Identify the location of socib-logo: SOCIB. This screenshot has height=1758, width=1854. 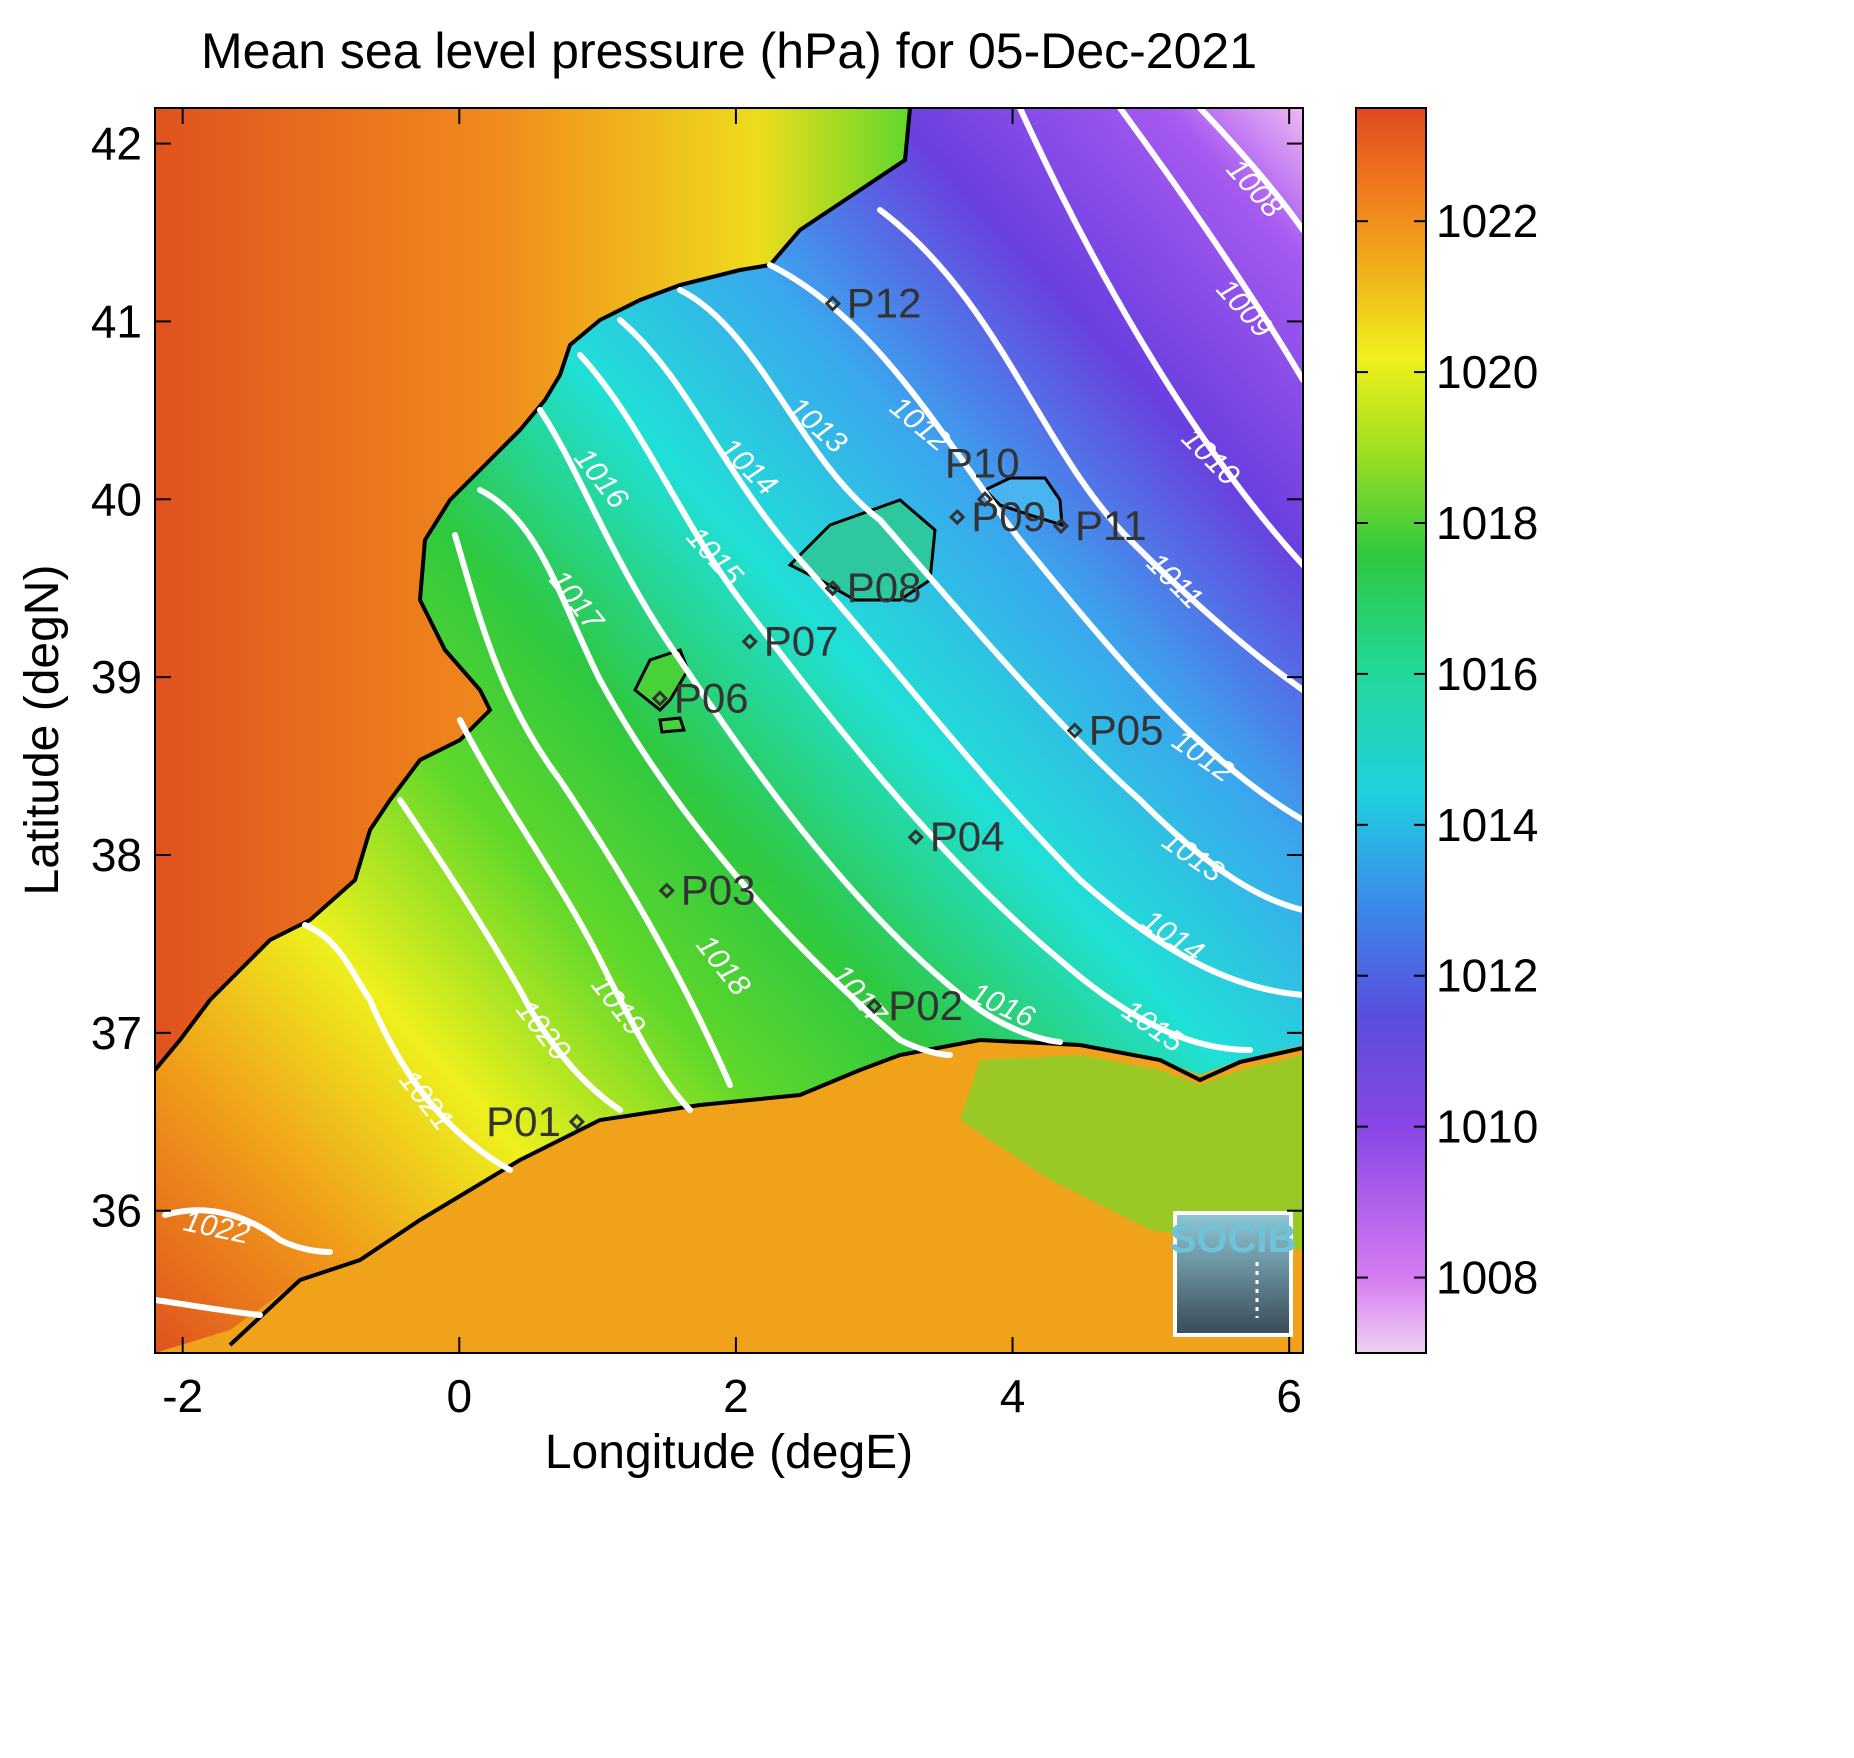
(1233, 1274).